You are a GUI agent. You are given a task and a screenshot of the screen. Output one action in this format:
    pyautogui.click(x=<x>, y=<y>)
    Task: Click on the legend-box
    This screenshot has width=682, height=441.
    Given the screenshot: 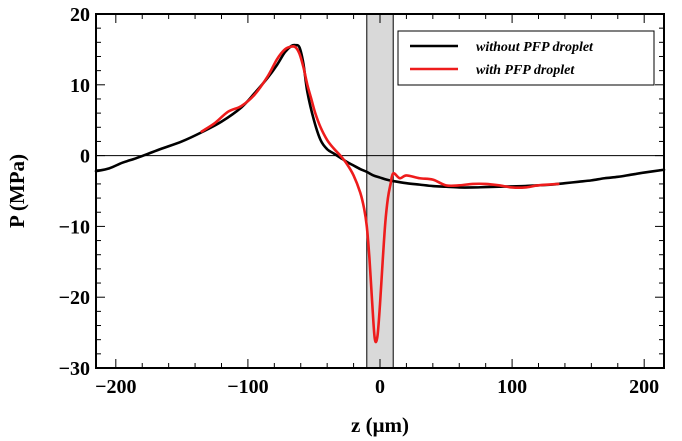 What is the action you would take?
    pyautogui.click(x=526, y=58)
    